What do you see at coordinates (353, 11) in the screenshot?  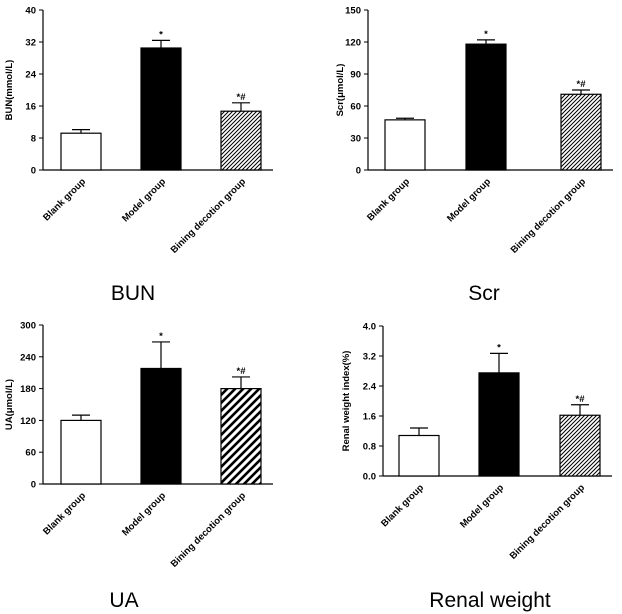 I see `y-tick-label: 150` at bounding box center [353, 11].